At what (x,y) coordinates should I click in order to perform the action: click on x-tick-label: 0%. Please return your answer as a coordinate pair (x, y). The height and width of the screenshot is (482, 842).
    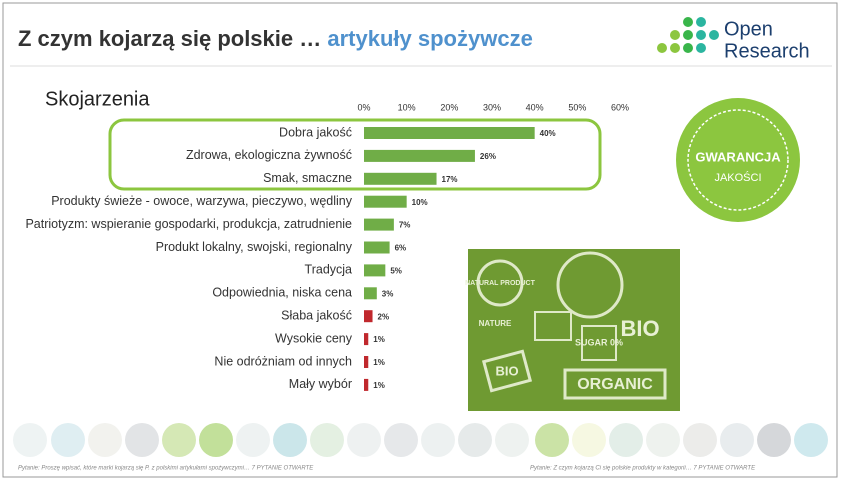
    Looking at the image, I should click on (363, 107).